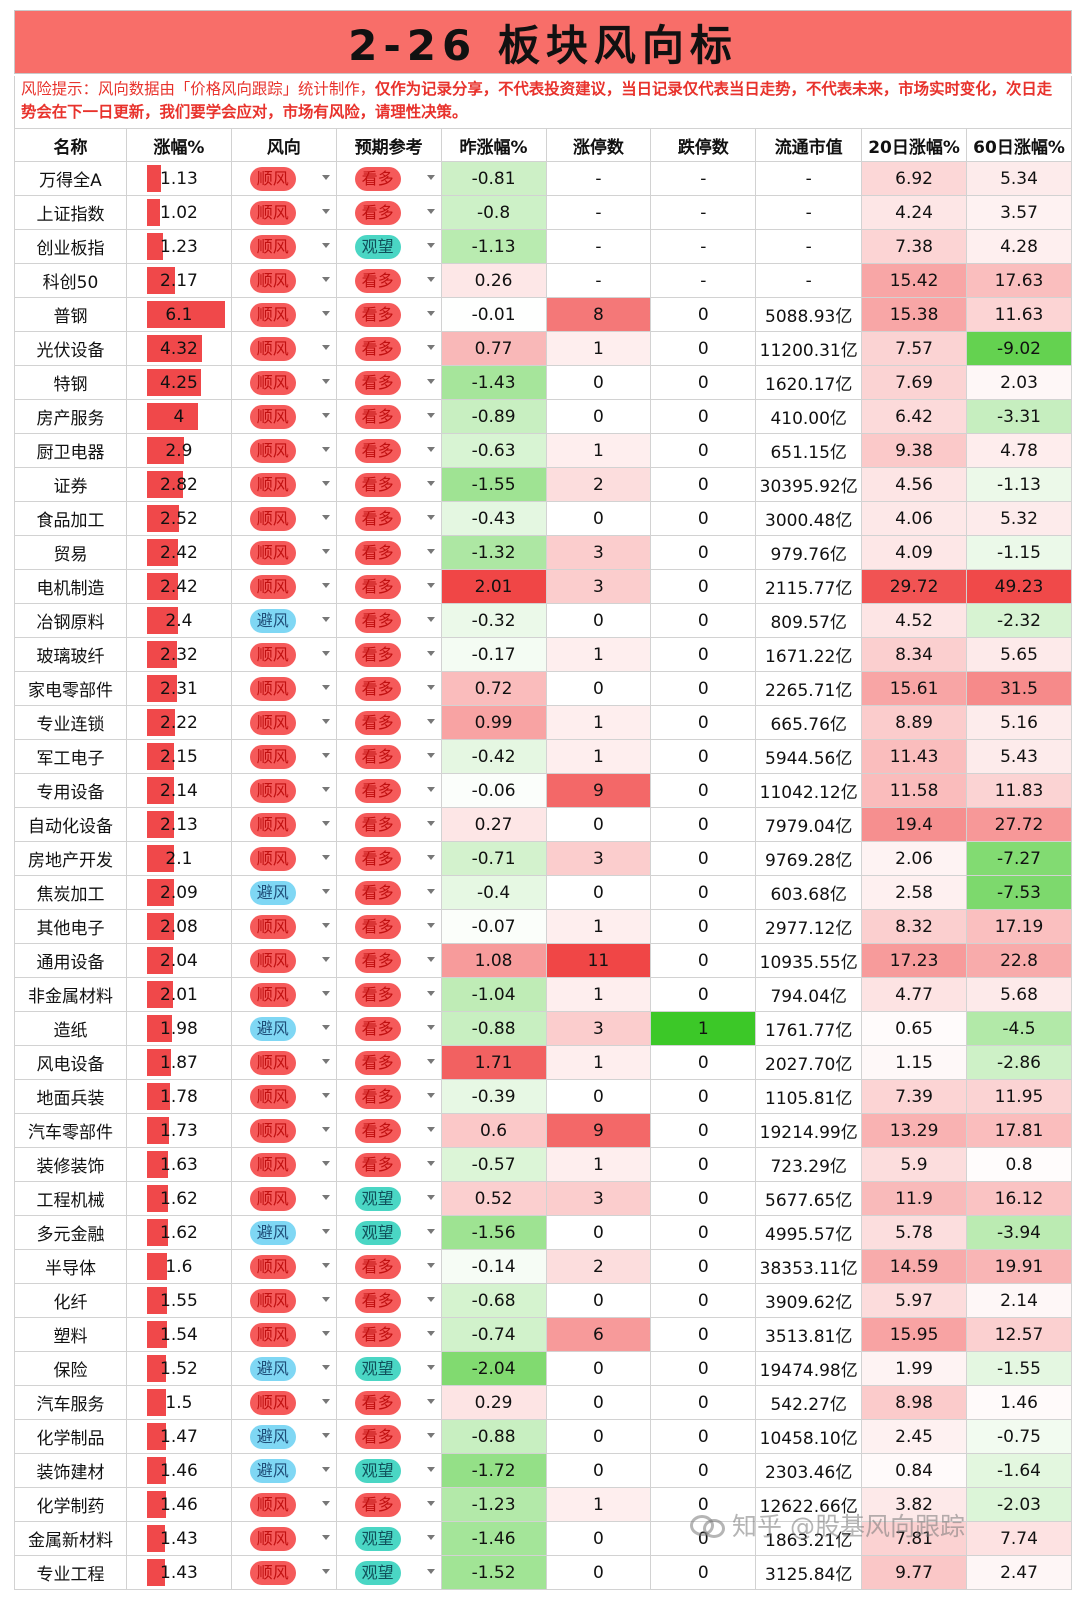  I want to click on header-market-cap: 流通市值, so click(809, 145).